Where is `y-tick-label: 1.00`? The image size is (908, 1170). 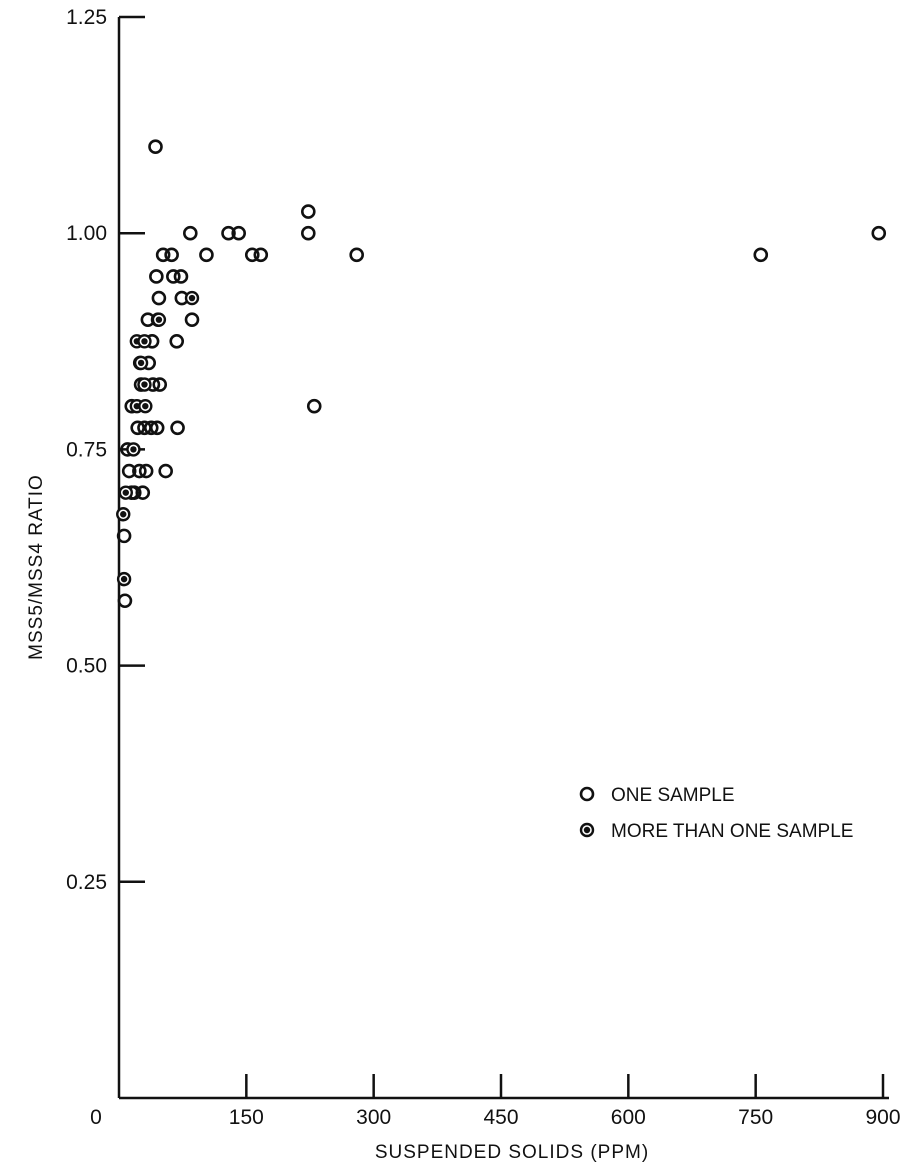 y-tick-label: 1.00 is located at coordinates (86, 233).